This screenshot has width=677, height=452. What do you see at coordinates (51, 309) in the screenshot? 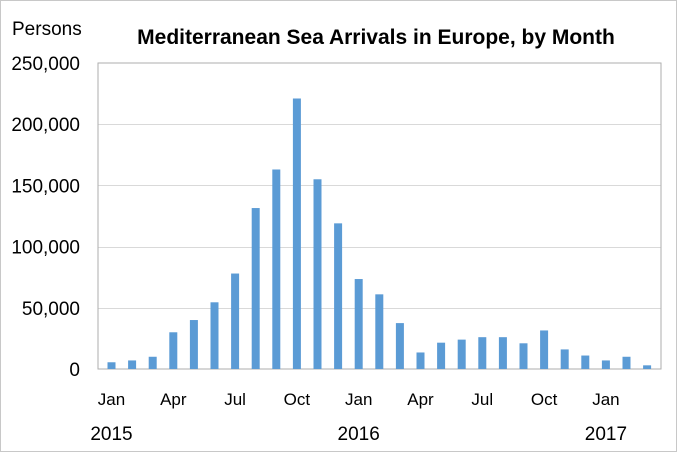
I see `y-tick-label: 50,000` at bounding box center [51, 309].